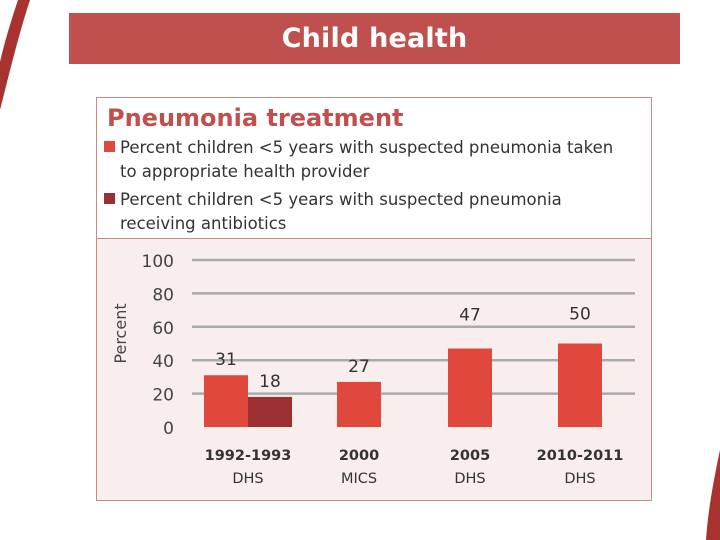 Image resolution: width=720 pixels, height=540 pixels. Describe the element at coordinates (226, 360) in the screenshot. I see `data-label: 31` at that location.